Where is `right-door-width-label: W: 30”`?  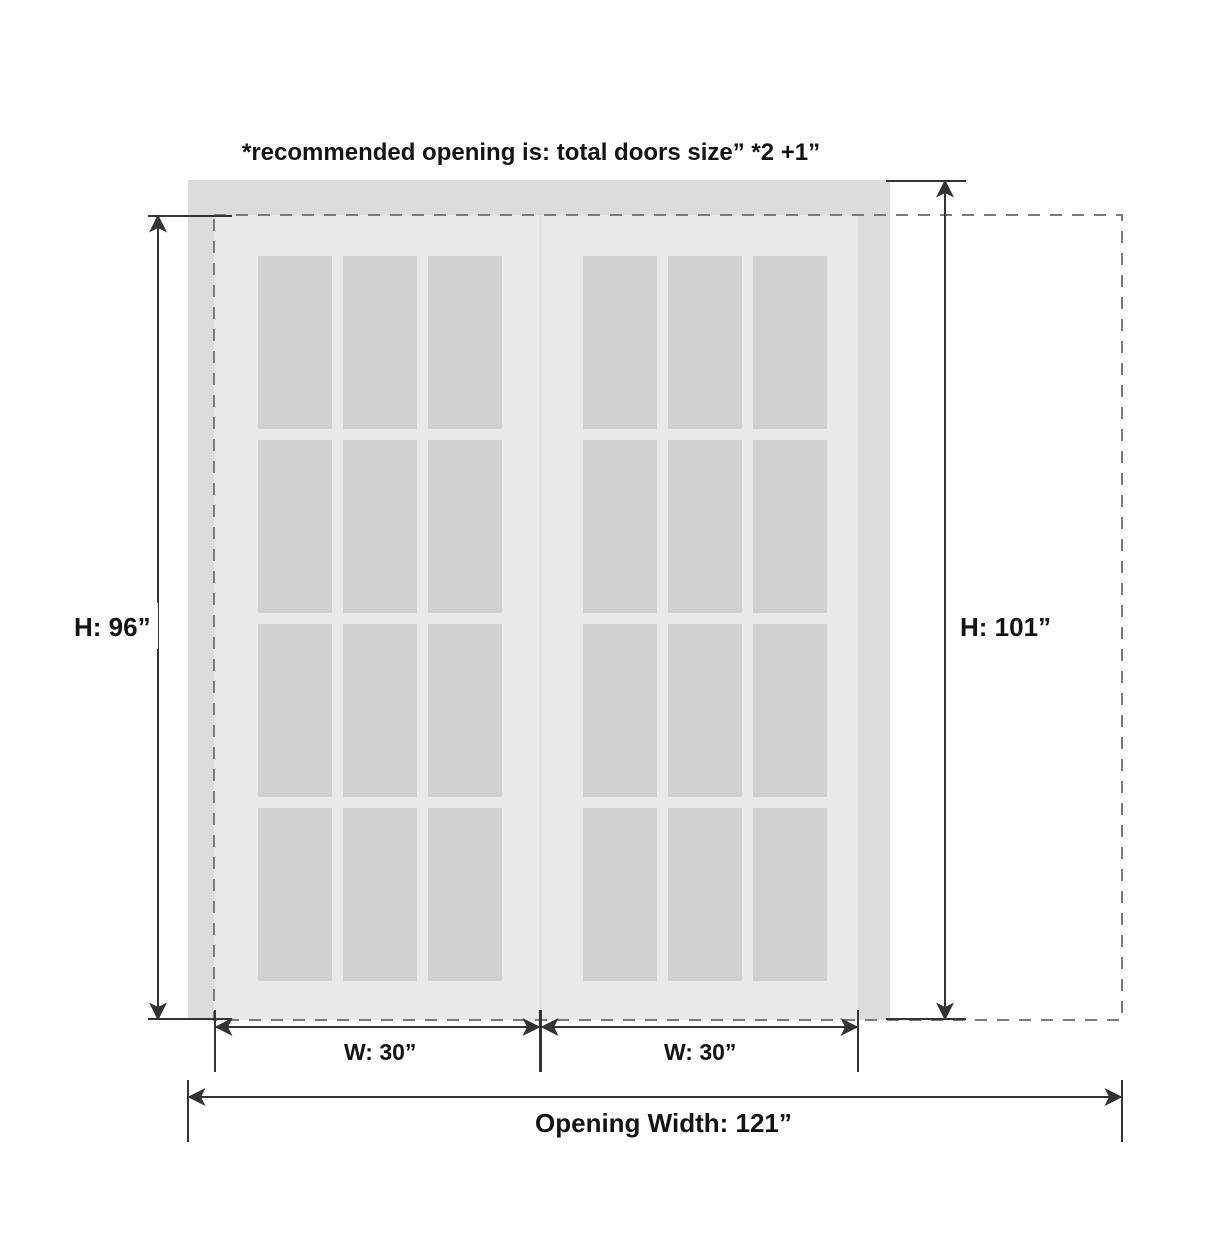
right-door-width-label: W: 30” is located at coordinates (700, 1052).